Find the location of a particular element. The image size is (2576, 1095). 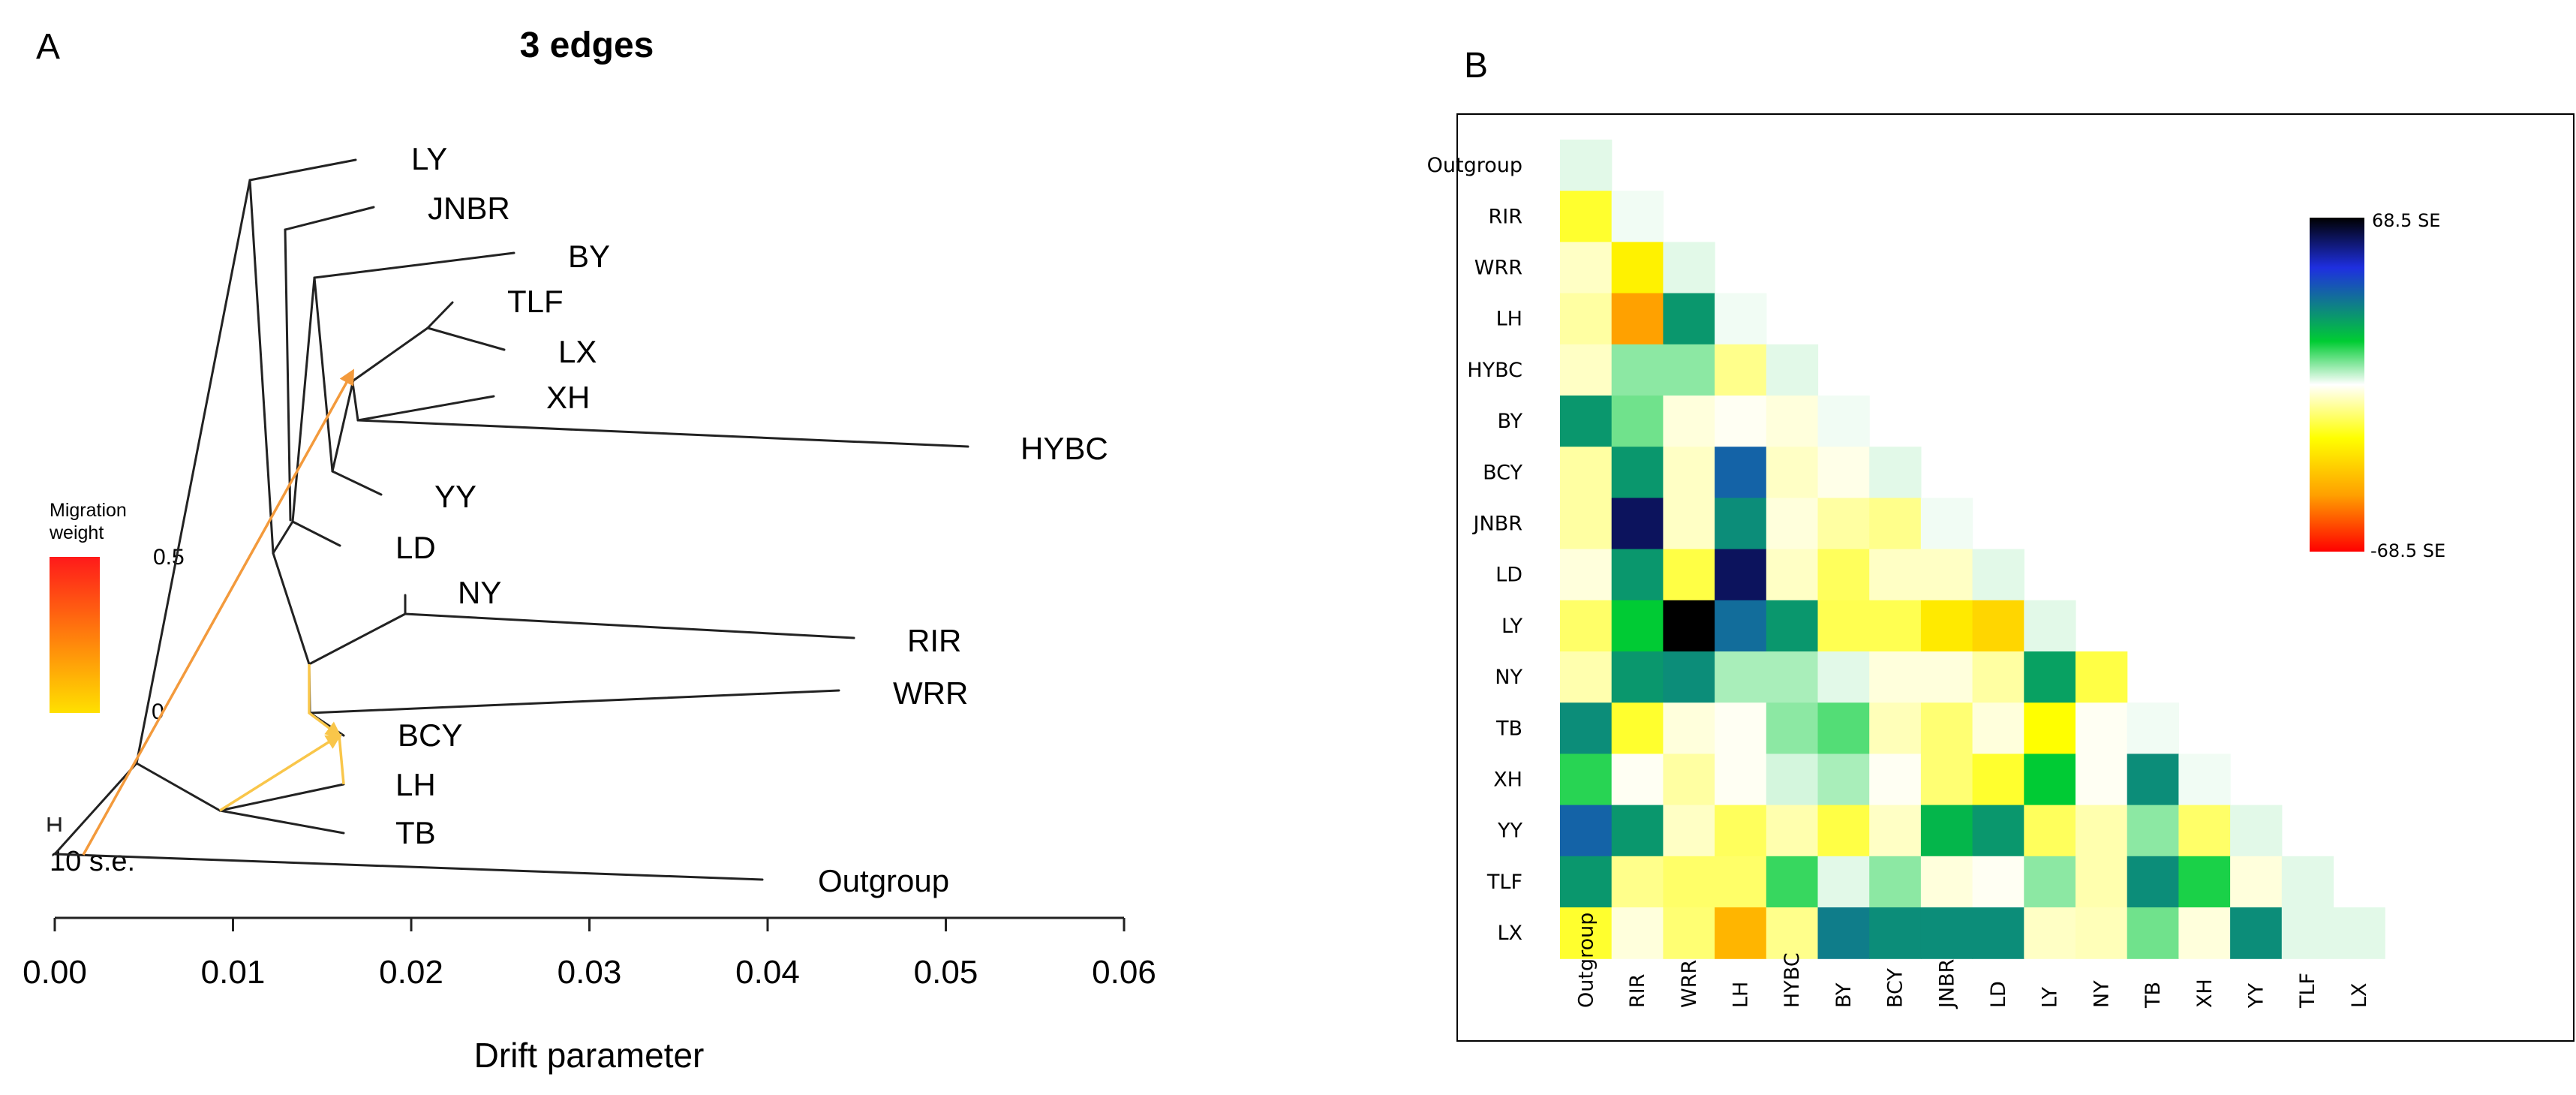

heatmap-cell-tb-wrr is located at coordinates (1689, 728).